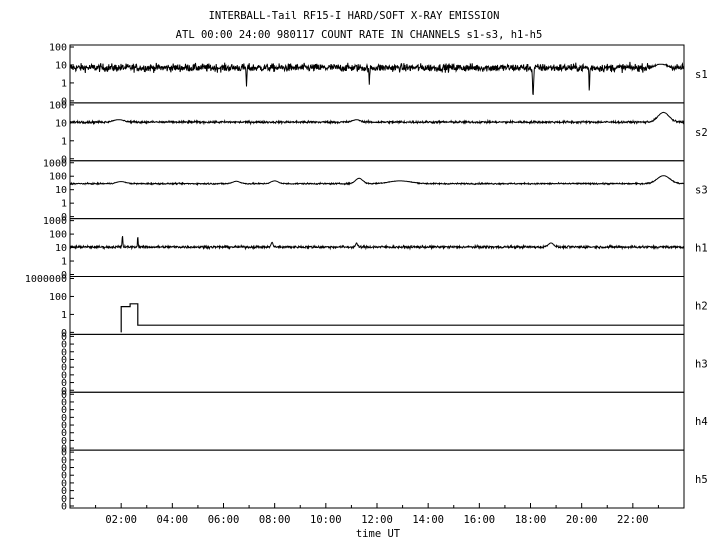 The width and height of the screenshot is (720, 554). Describe the element at coordinates (701, 191) in the screenshot. I see `channel-label-s3: s3` at that location.